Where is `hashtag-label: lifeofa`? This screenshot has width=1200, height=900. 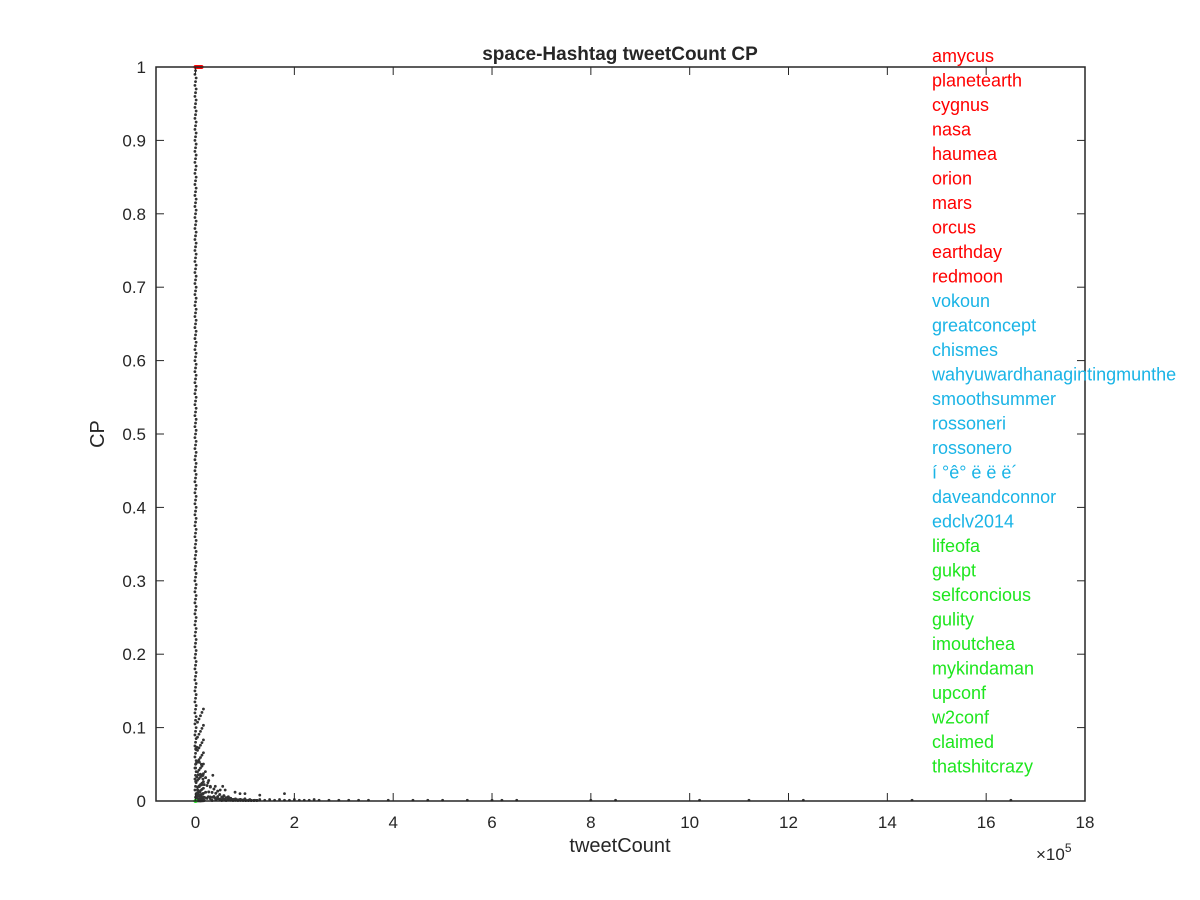 hashtag-label: lifeofa is located at coordinates (956, 546).